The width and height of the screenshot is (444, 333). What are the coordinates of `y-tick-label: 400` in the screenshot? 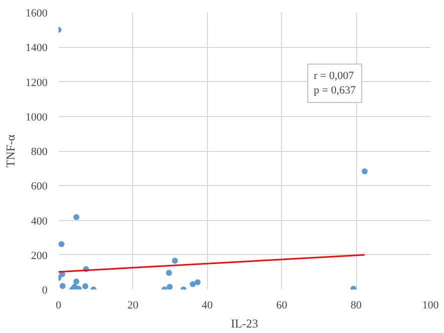 It's located at (39, 221).